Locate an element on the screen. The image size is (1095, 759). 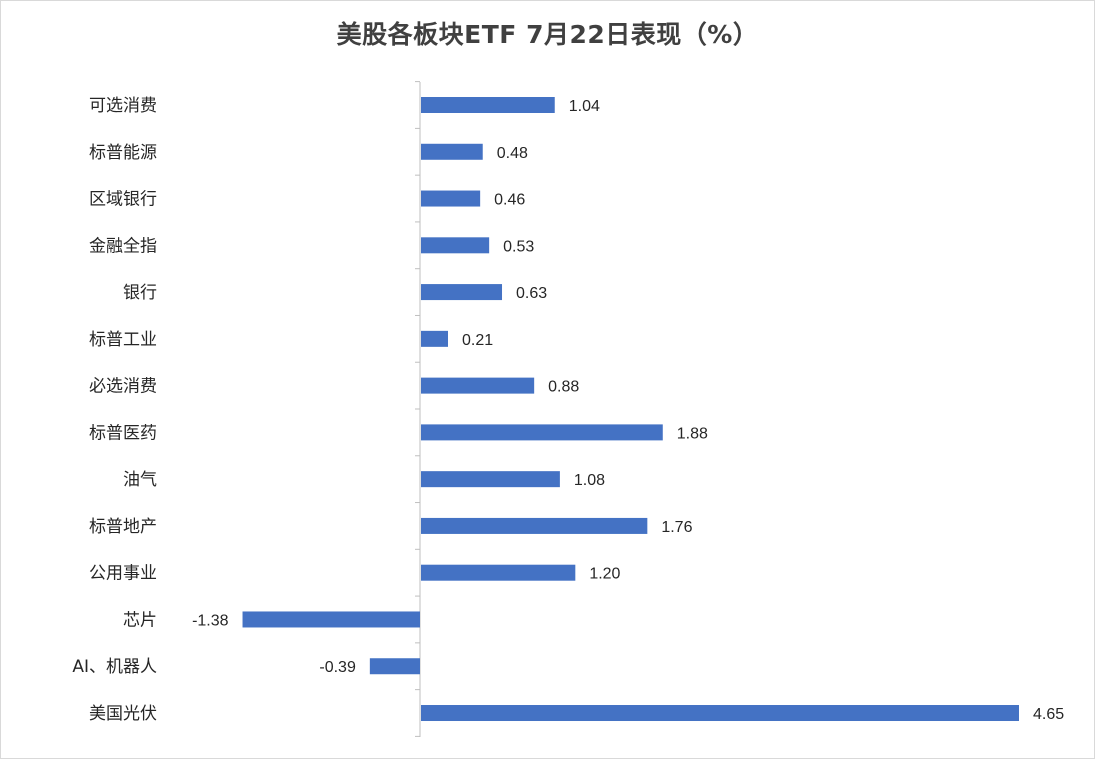
category-label: 标普医药 is located at coordinates (123, 433).